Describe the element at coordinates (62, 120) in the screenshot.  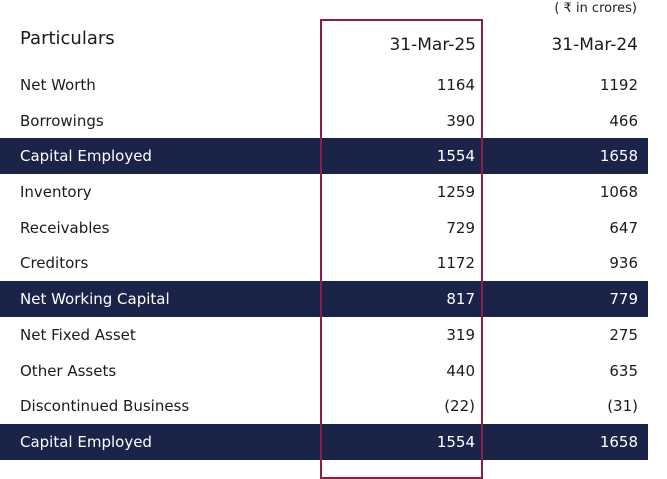
I see `row-label: Borrowings` at that location.